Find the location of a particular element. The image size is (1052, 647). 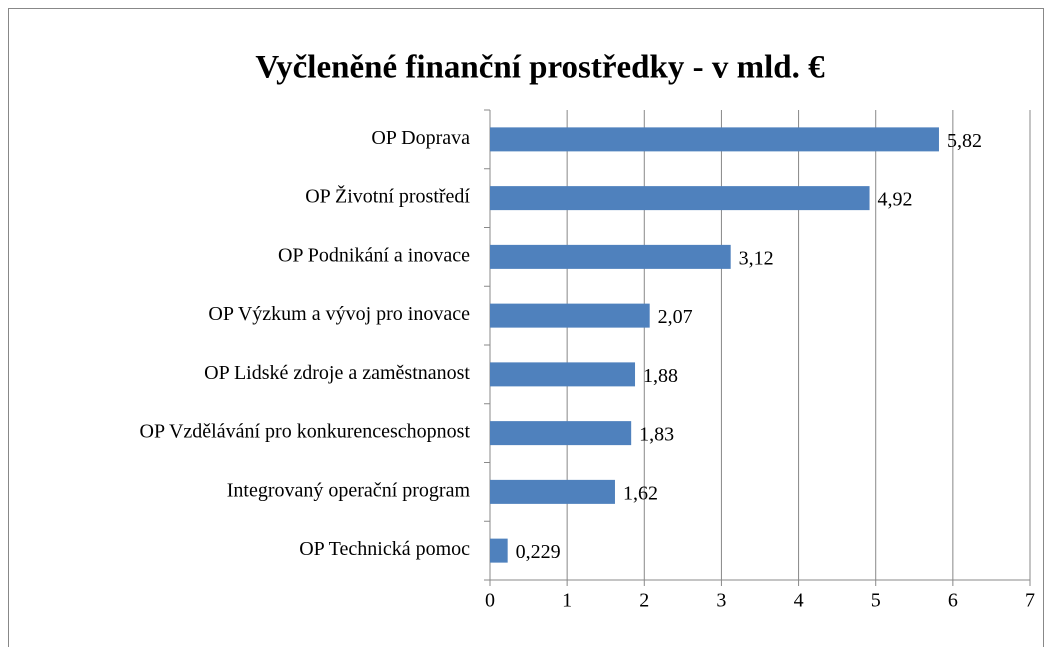

x-tick-label: 3 is located at coordinates (721, 601).